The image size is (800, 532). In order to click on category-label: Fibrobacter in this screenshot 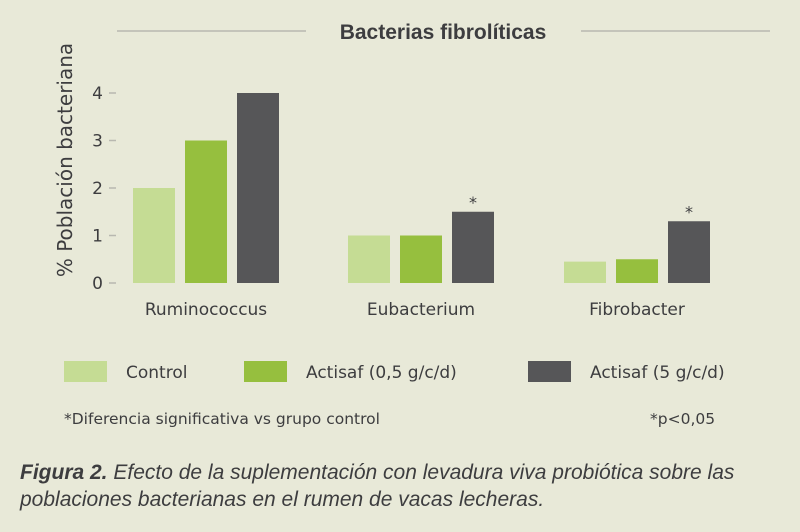, I will do `click(637, 310)`.